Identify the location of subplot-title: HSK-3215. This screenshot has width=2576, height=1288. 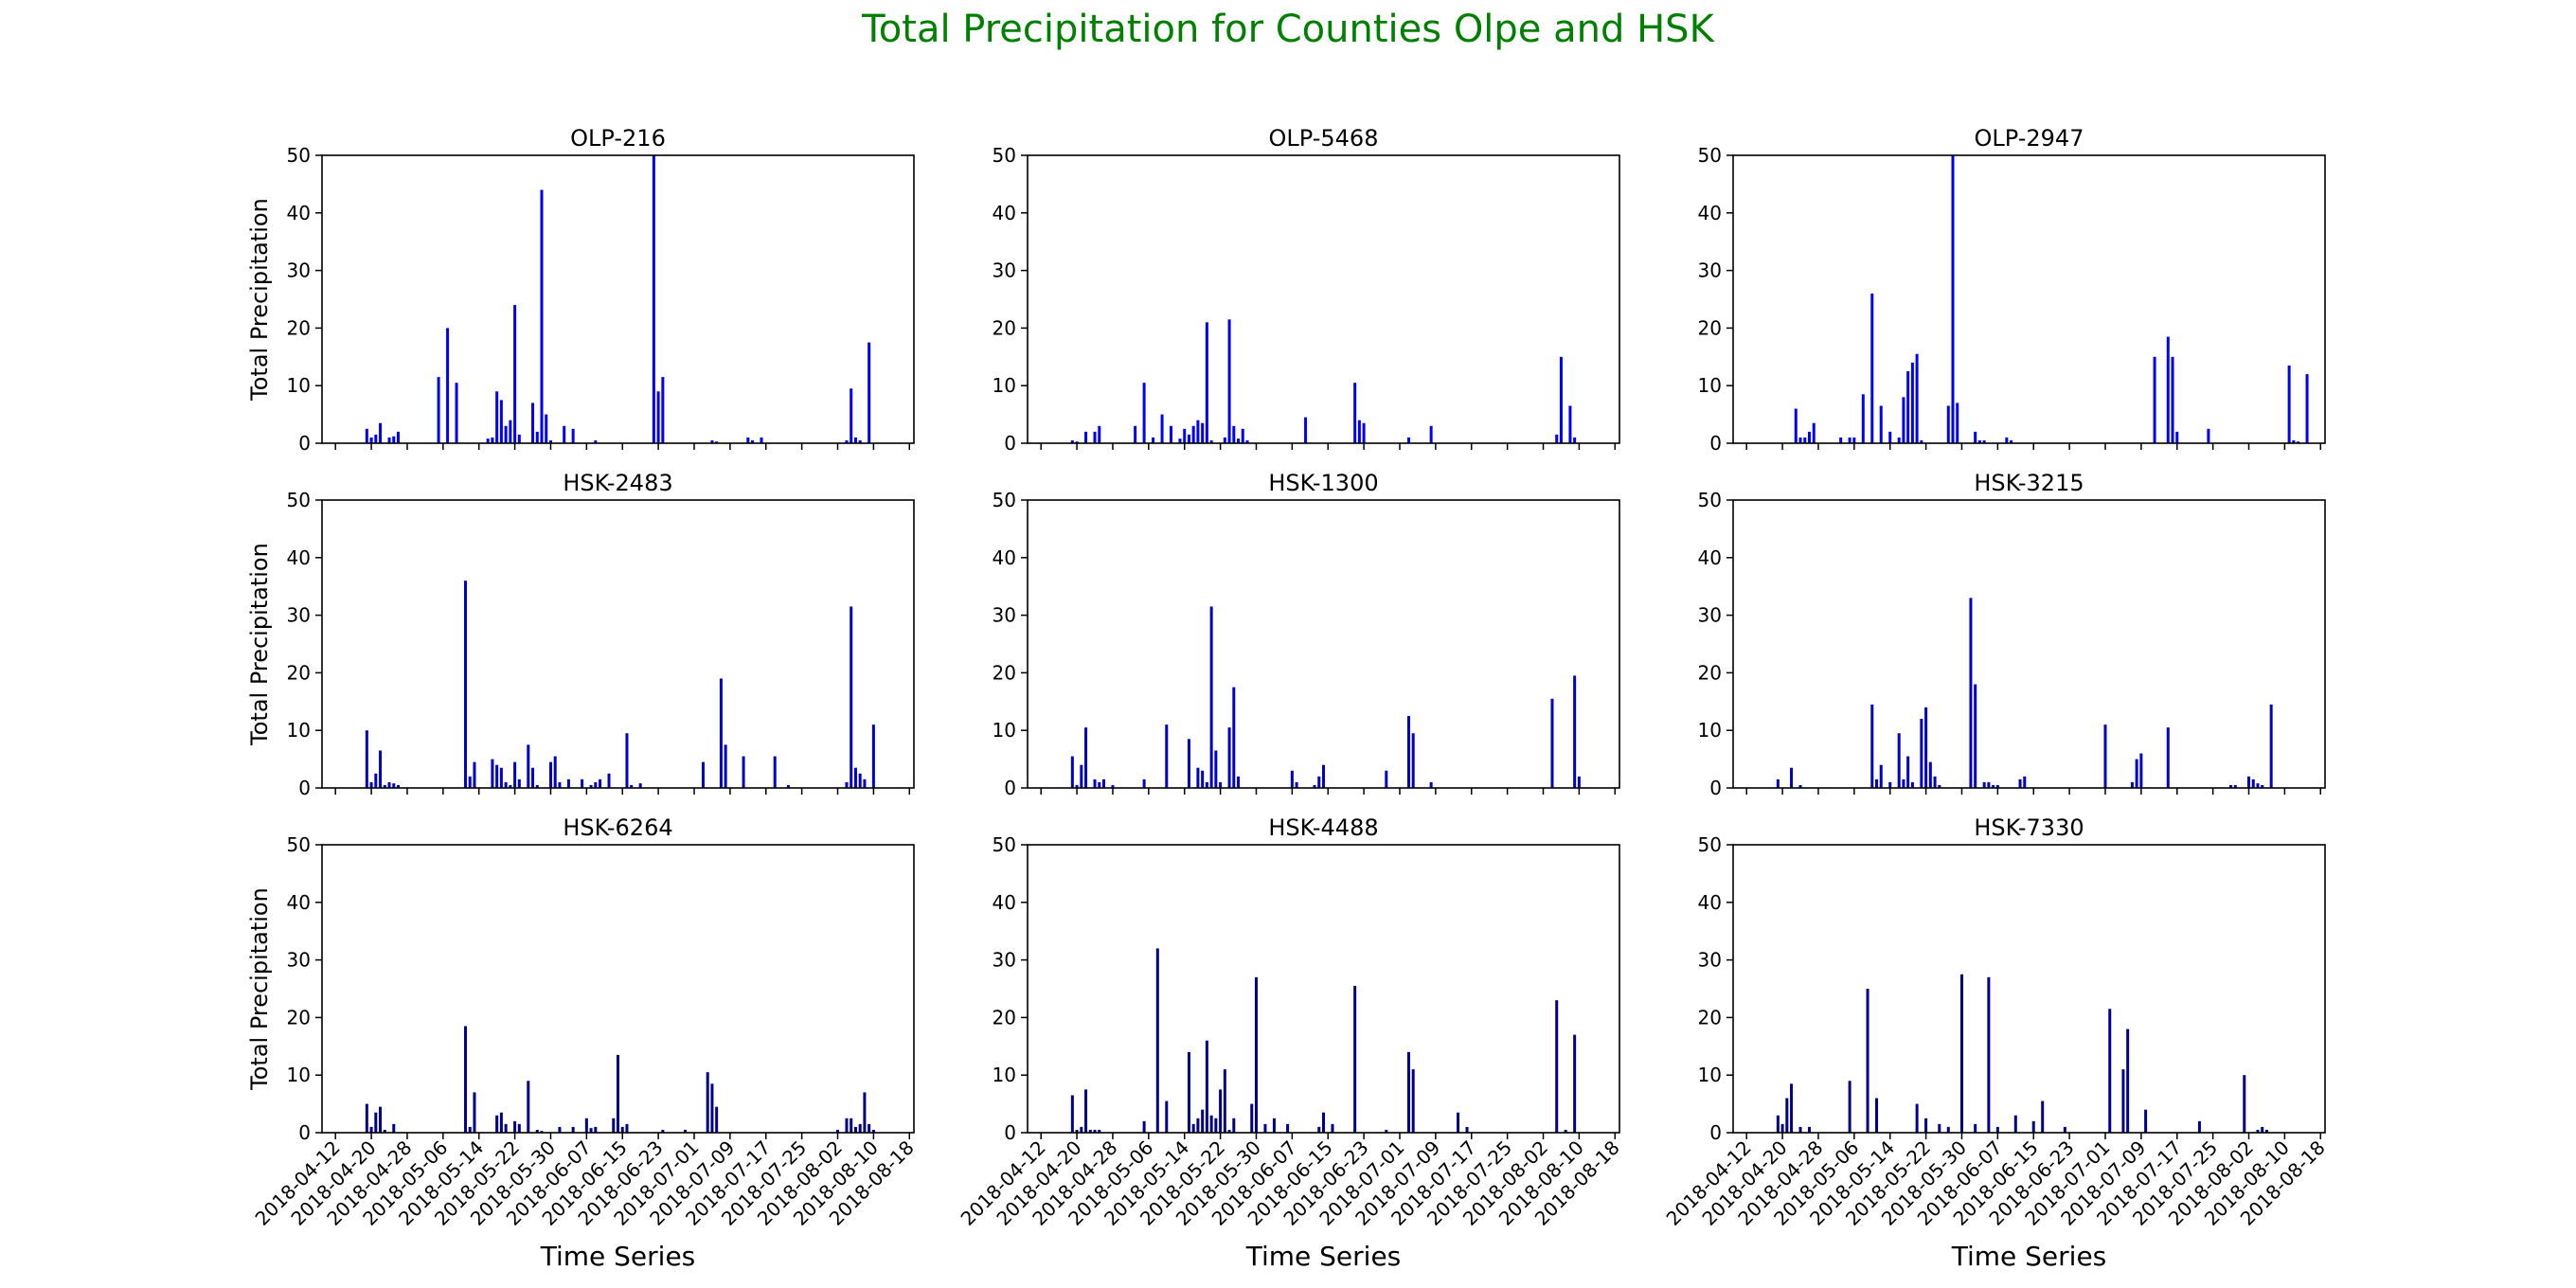
(2029, 483).